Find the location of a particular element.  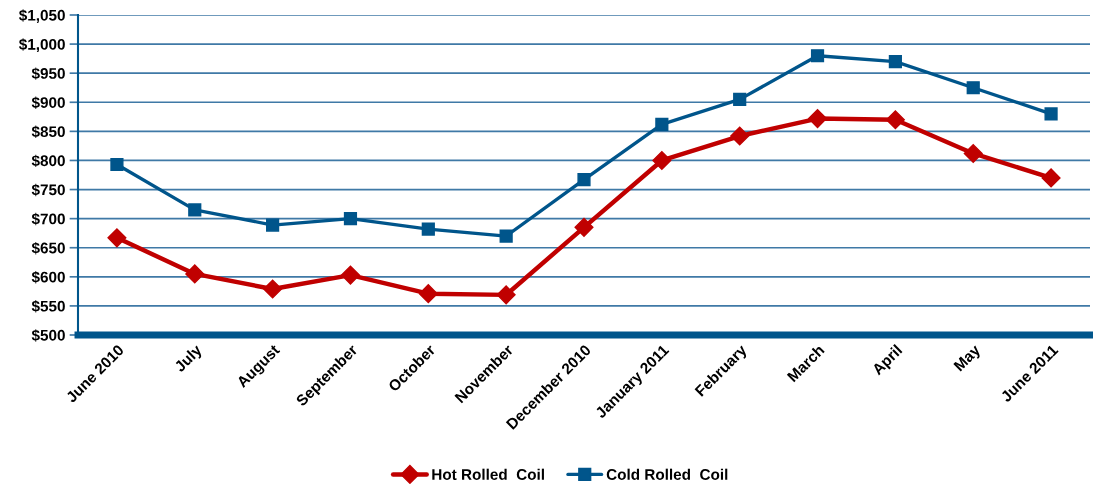

y-tick-label: $900 is located at coordinates (48, 102).